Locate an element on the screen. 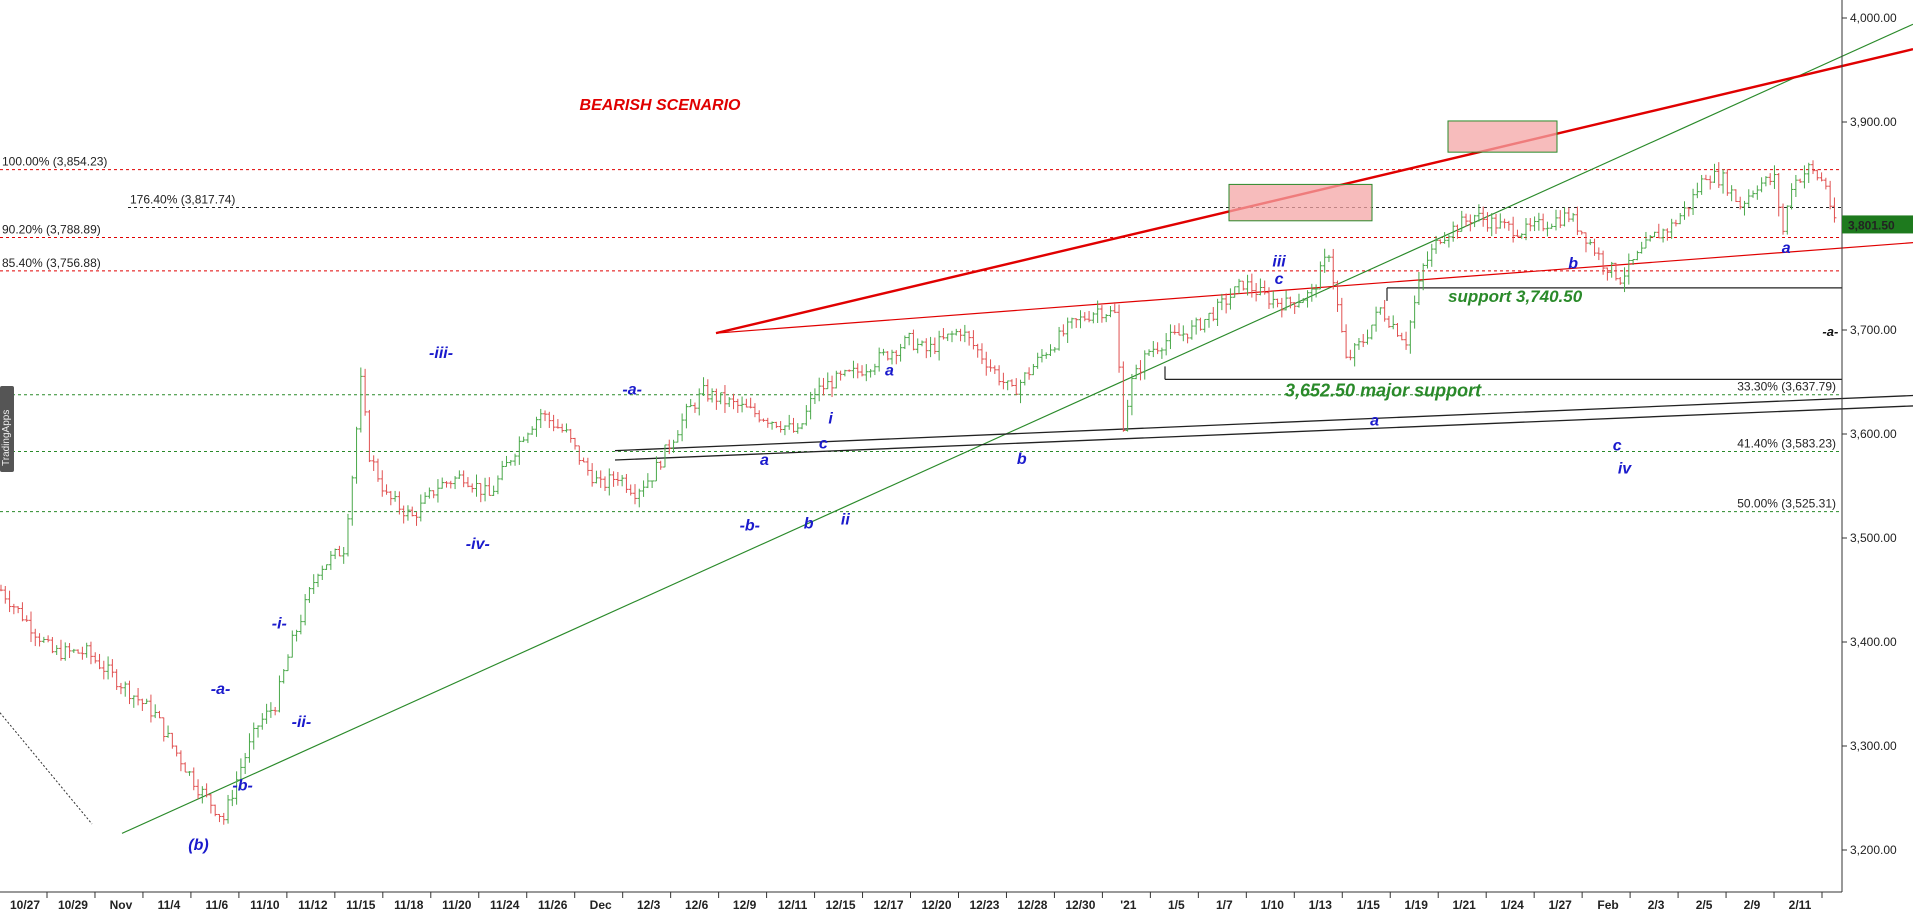  level-label: 176.40% (3,817.74) is located at coordinates (182, 200).